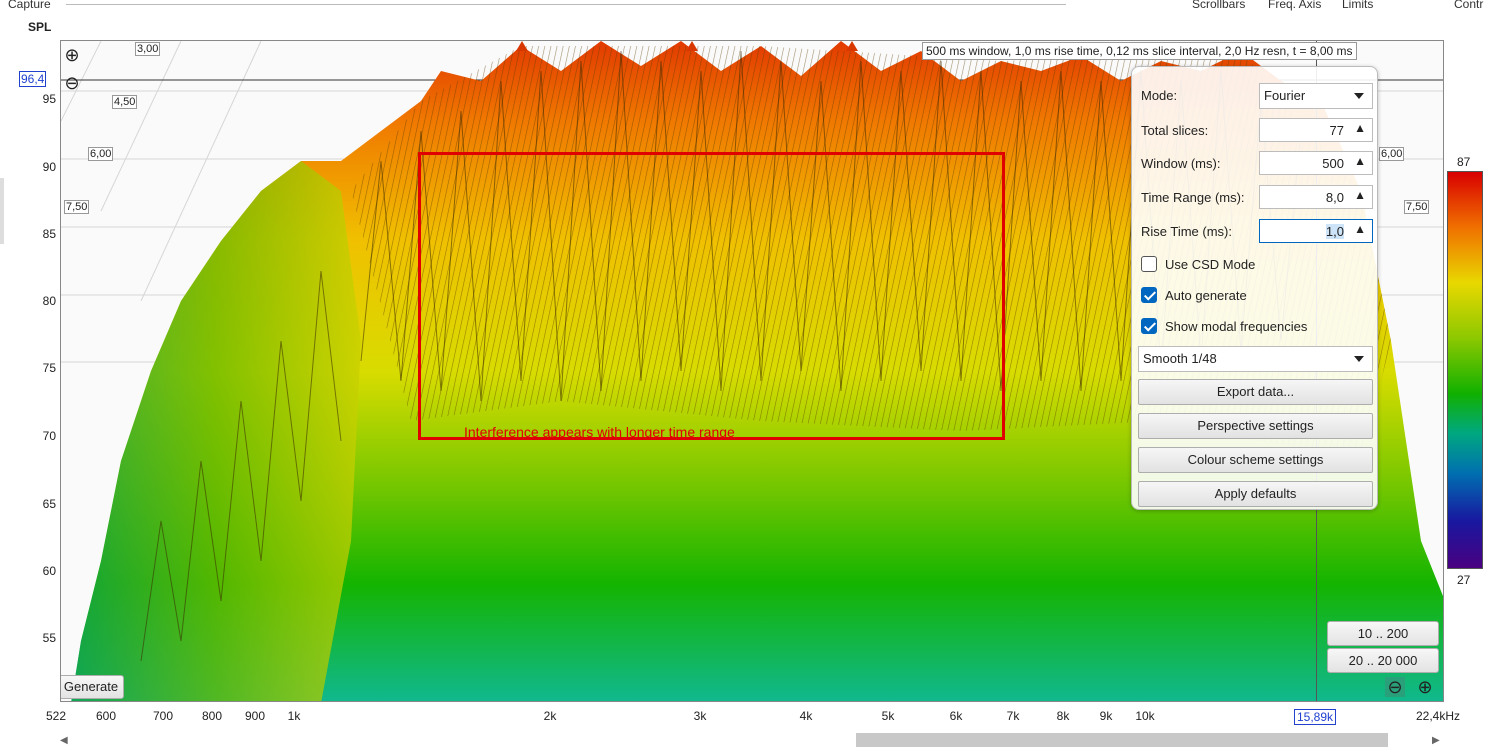 The height and width of the screenshot is (751, 1490). Describe the element at coordinates (148, 49) in the screenshot. I see `time-label: 3,00` at that location.